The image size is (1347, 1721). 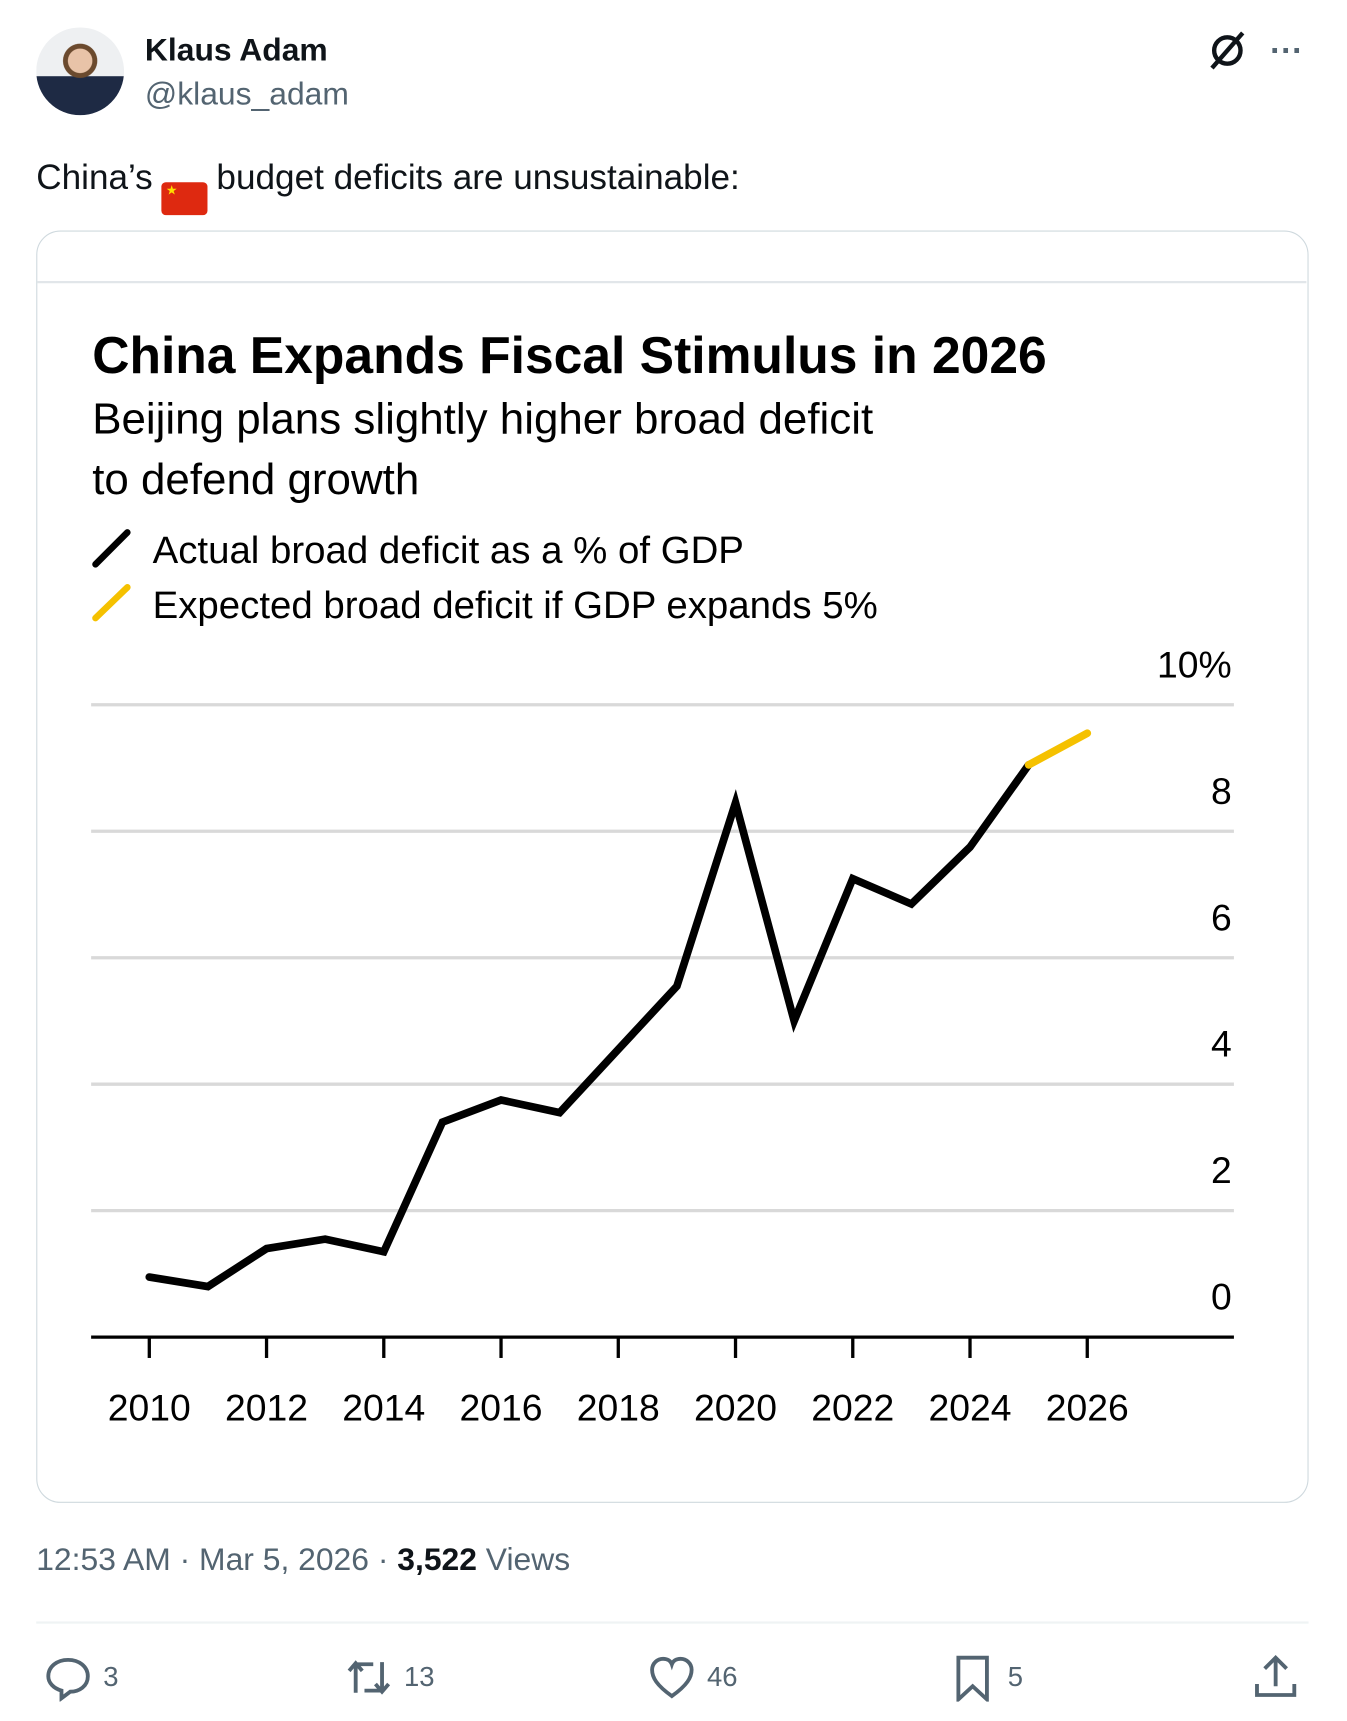 I want to click on y-tick-label: 10%, so click(x=1194, y=664).